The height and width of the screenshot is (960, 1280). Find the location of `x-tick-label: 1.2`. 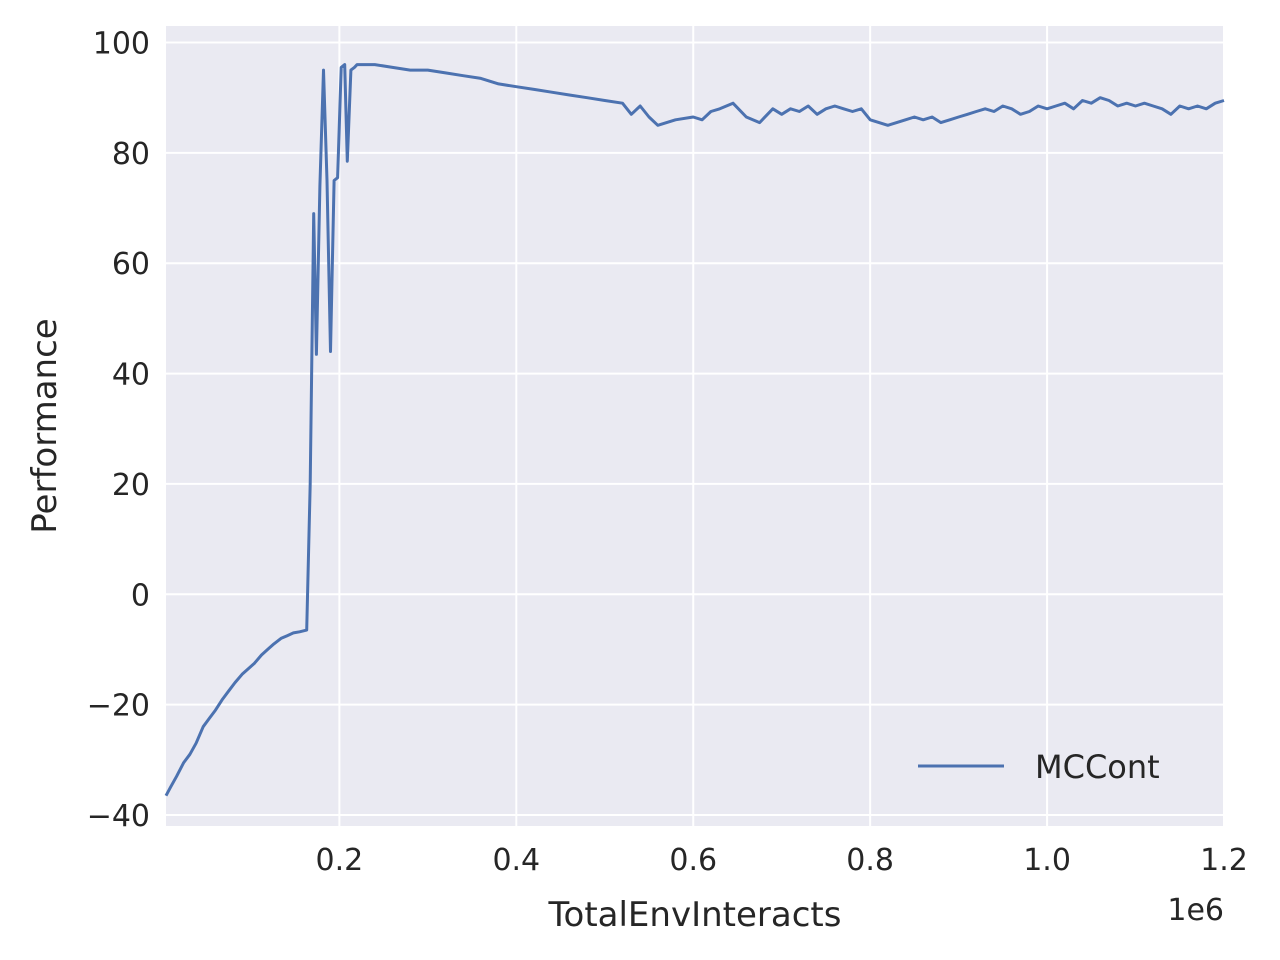

x-tick-label: 1.2 is located at coordinates (1224, 860).